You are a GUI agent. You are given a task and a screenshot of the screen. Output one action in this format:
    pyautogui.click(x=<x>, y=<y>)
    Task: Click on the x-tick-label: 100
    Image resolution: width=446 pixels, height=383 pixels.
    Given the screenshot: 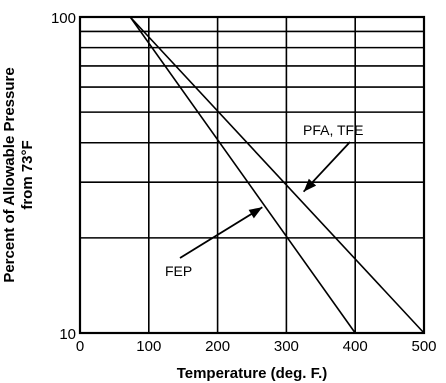 What is the action you would take?
    pyautogui.click(x=148, y=346)
    